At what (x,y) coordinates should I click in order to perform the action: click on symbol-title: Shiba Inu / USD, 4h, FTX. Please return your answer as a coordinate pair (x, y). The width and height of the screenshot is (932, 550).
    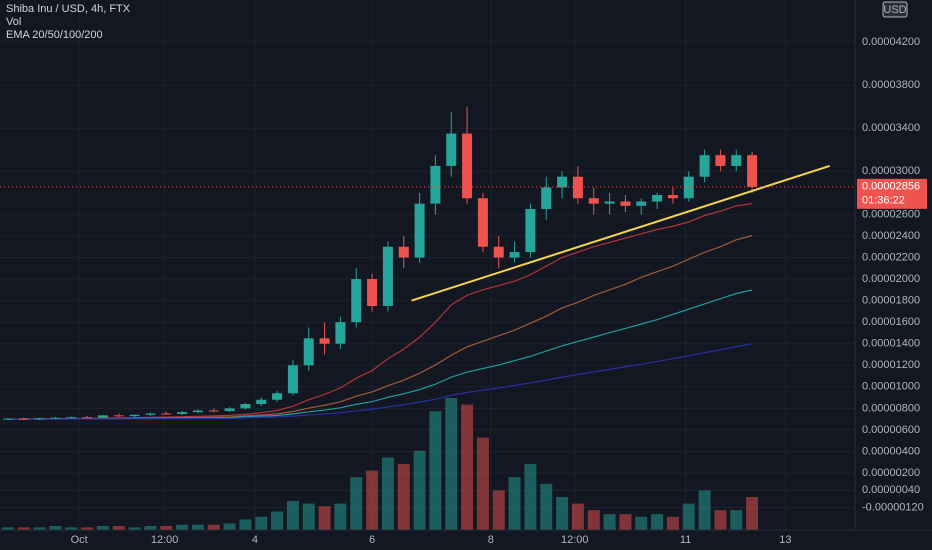
    Looking at the image, I should click on (68, 9).